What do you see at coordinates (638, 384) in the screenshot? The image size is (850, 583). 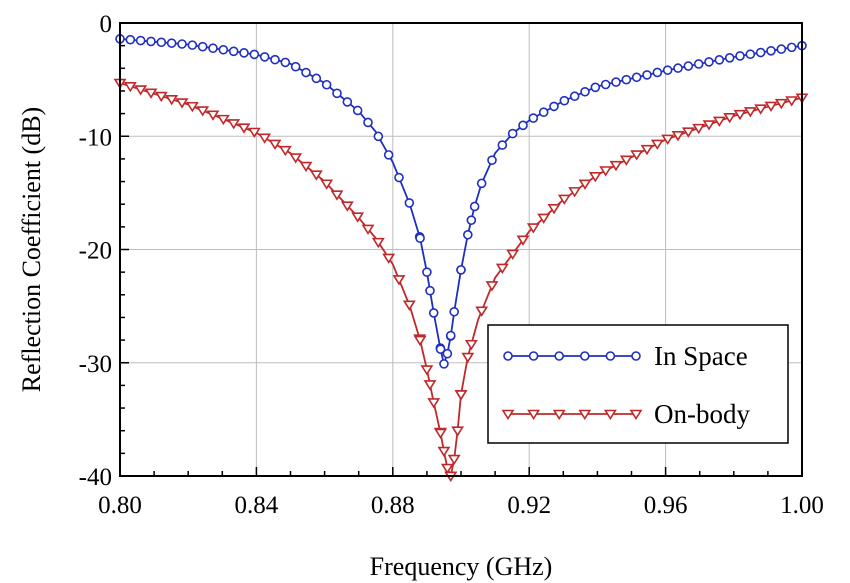 I see `legend: In Space On-body` at bounding box center [638, 384].